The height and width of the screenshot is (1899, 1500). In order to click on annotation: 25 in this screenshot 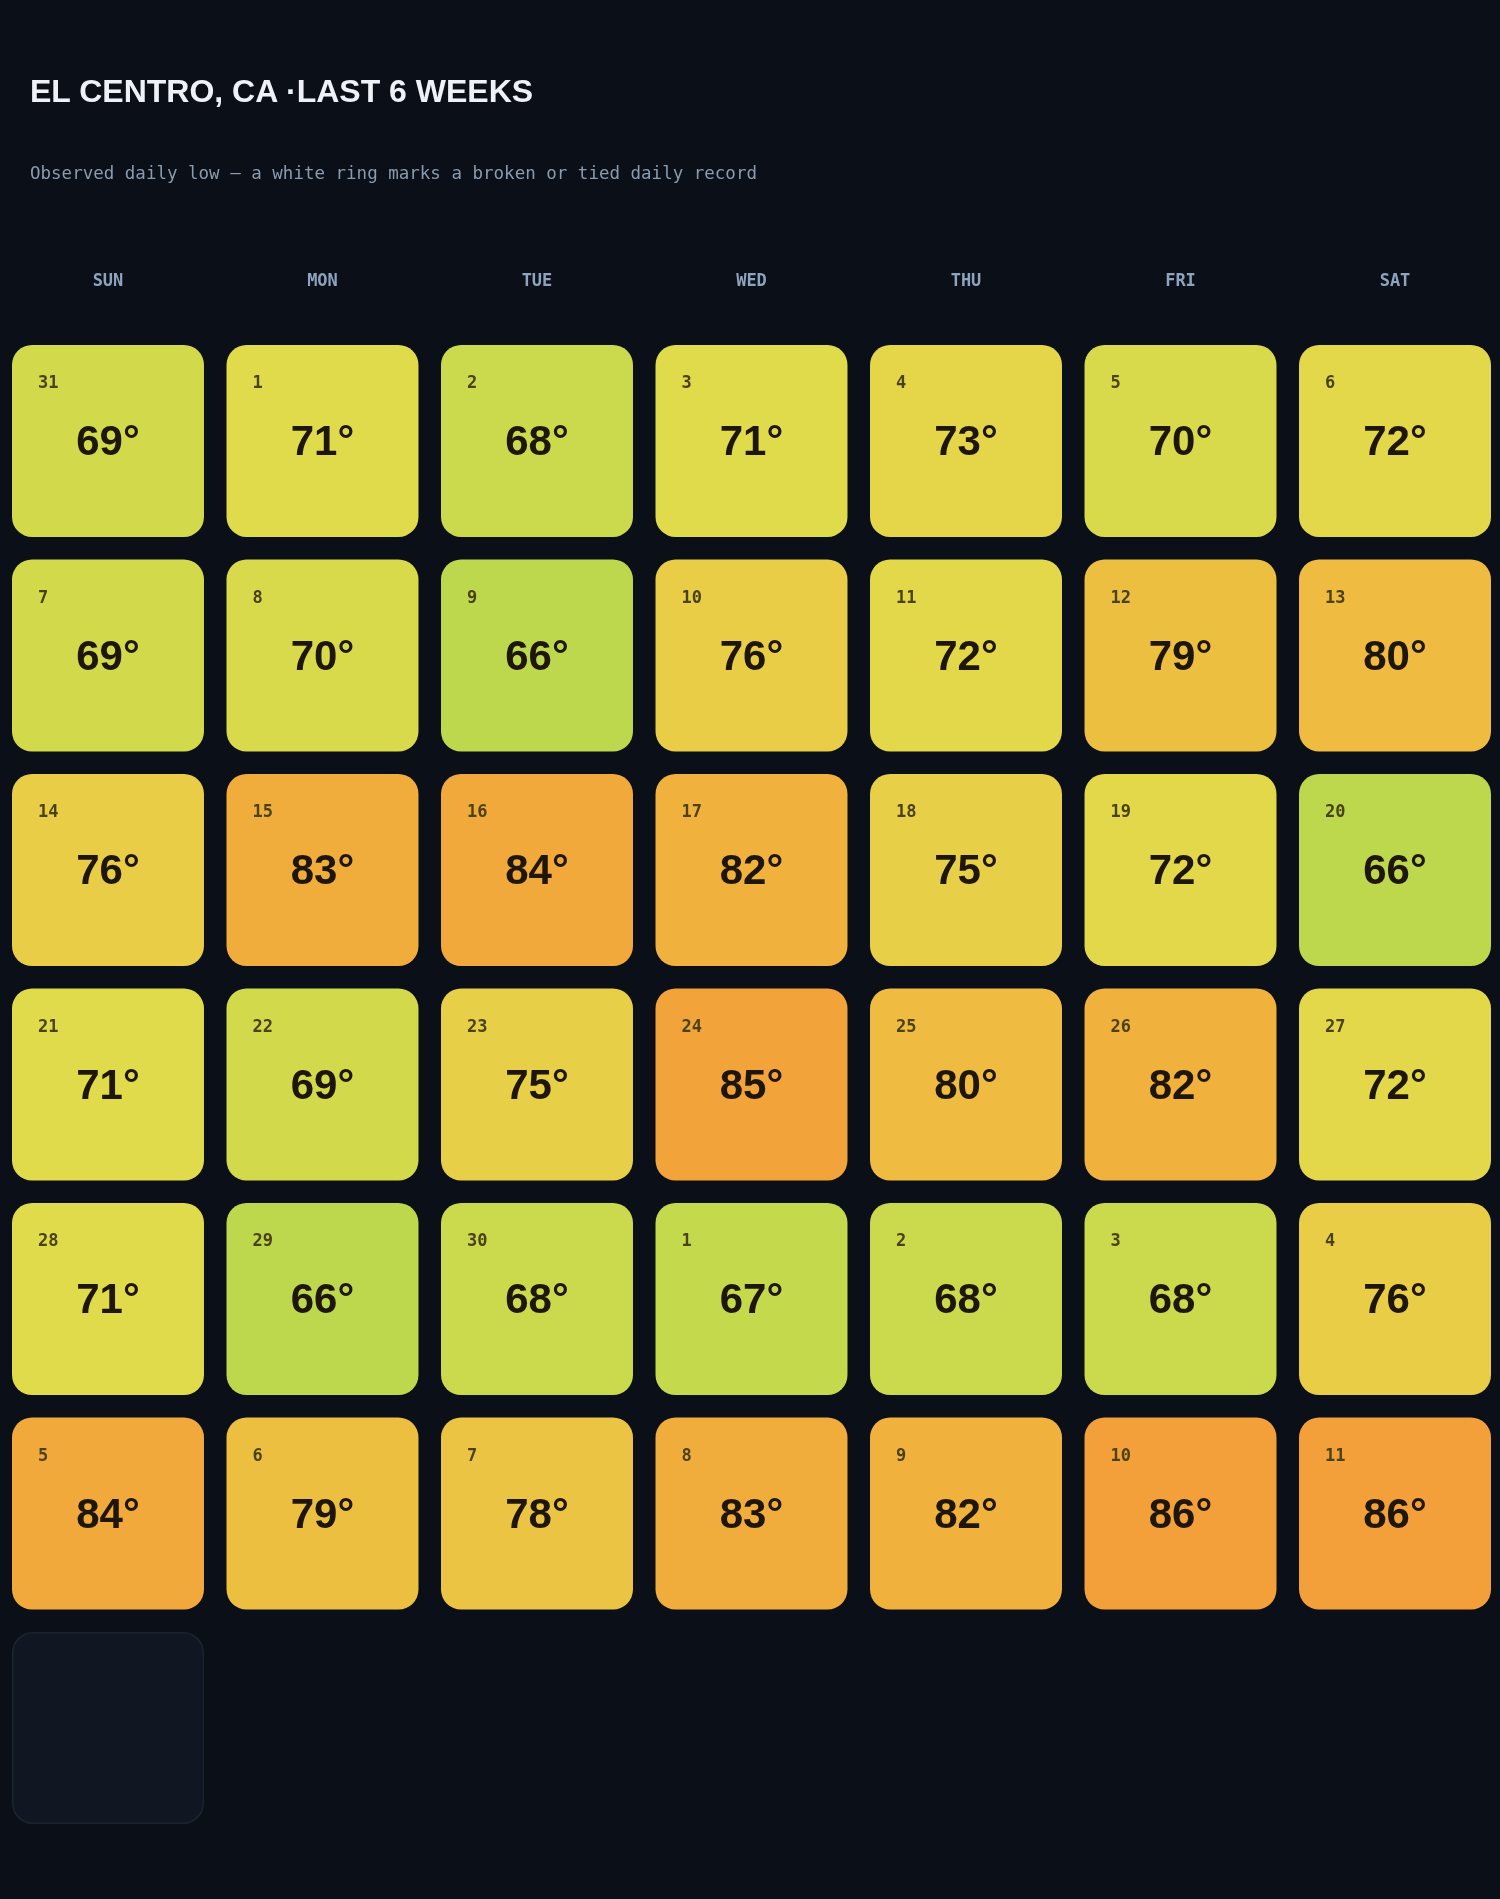, I will do `click(906, 1025)`.